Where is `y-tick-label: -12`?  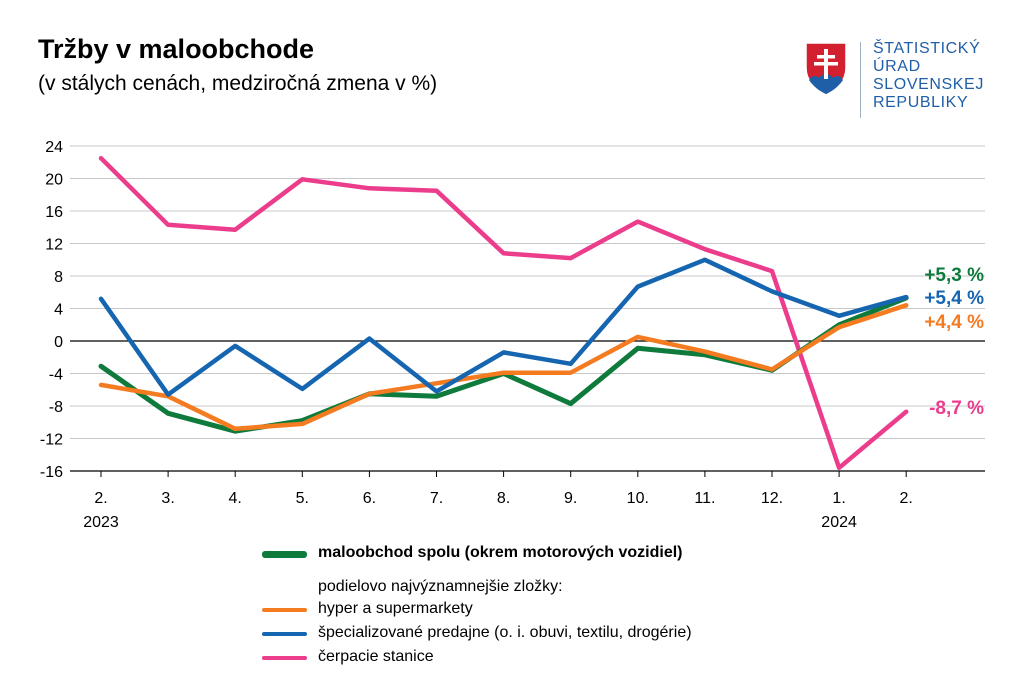
y-tick-label: -12 is located at coordinates (51, 440).